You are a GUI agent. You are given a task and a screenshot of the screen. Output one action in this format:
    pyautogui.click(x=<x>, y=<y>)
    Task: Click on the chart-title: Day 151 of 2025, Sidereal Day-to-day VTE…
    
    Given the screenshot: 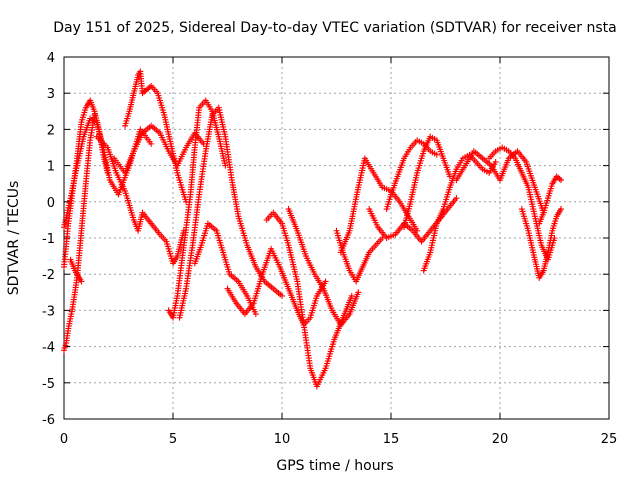 What is the action you would take?
    pyautogui.click(x=334, y=28)
    